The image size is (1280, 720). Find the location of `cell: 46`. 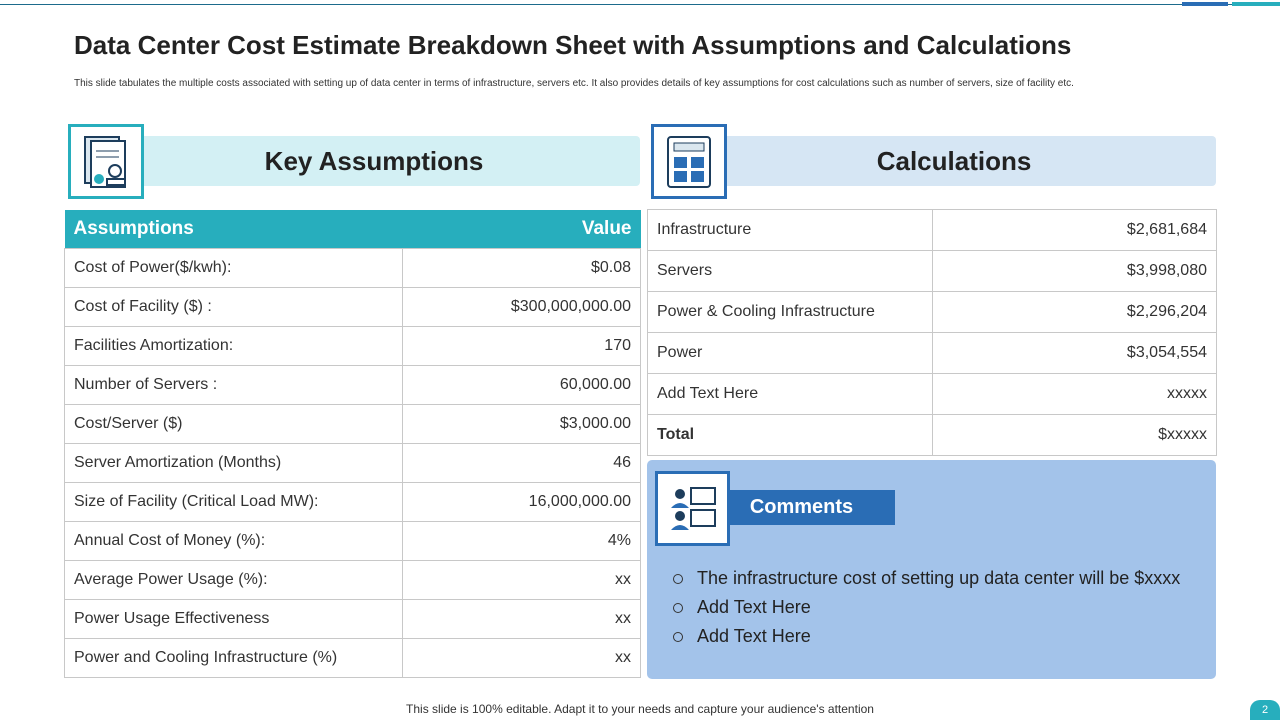

cell: 46 is located at coordinates (521, 462).